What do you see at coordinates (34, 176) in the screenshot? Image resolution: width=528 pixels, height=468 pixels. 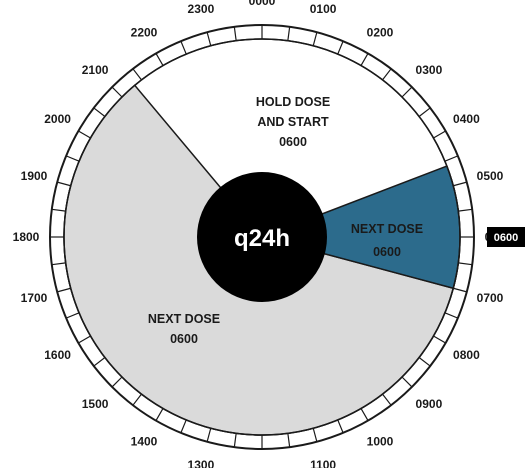 I see `hour-label-1900: 1900` at bounding box center [34, 176].